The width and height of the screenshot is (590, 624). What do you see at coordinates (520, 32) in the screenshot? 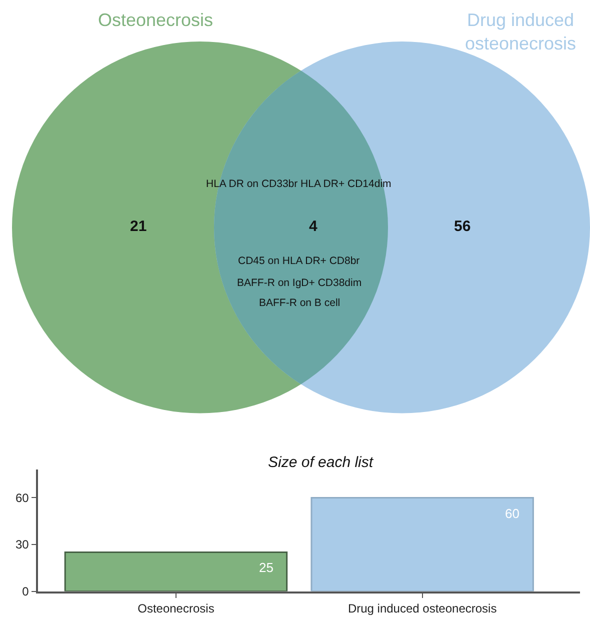
I see `category-label: Drug induced osteonecrosis` at bounding box center [520, 32].